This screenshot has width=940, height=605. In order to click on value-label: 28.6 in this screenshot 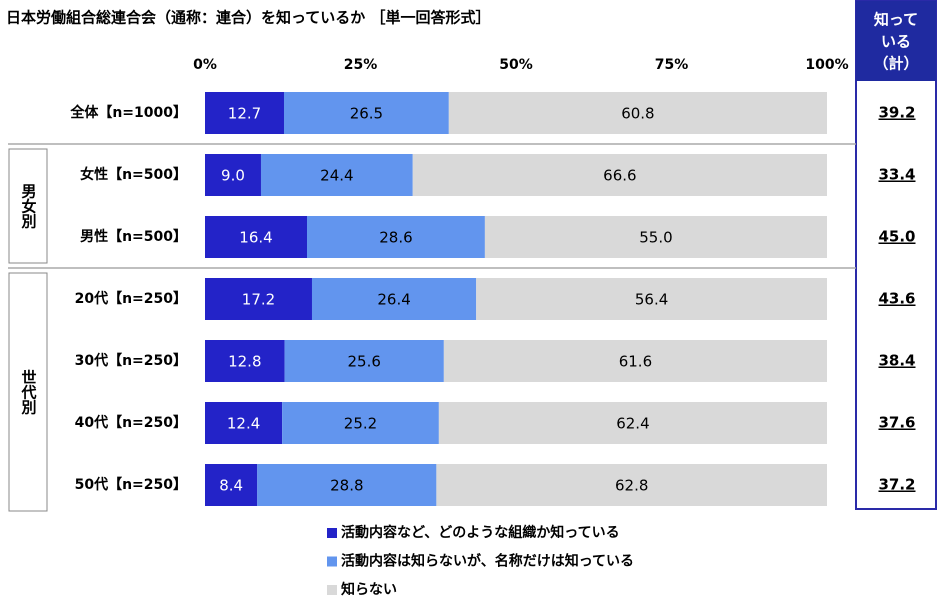, I will do `click(395, 238)`.